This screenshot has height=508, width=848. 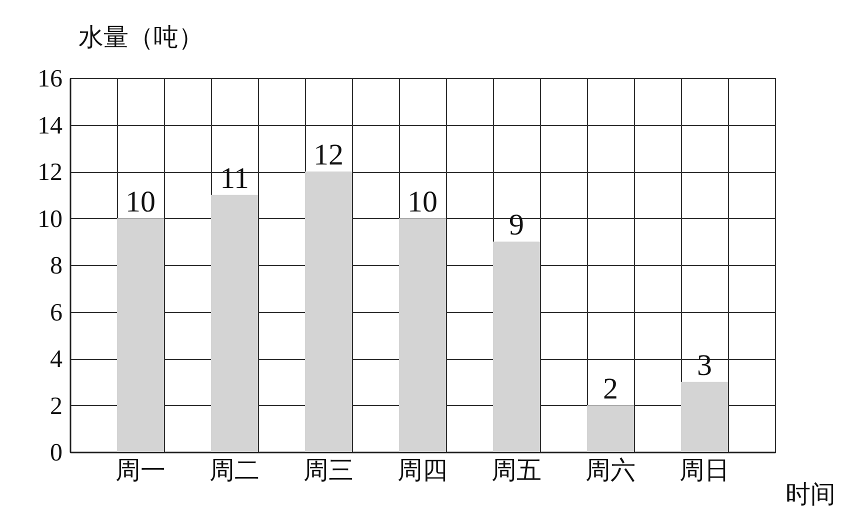 What do you see at coordinates (50, 79) in the screenshot?
I see `y-tick-label: 16` at bounding box center [50, 79].